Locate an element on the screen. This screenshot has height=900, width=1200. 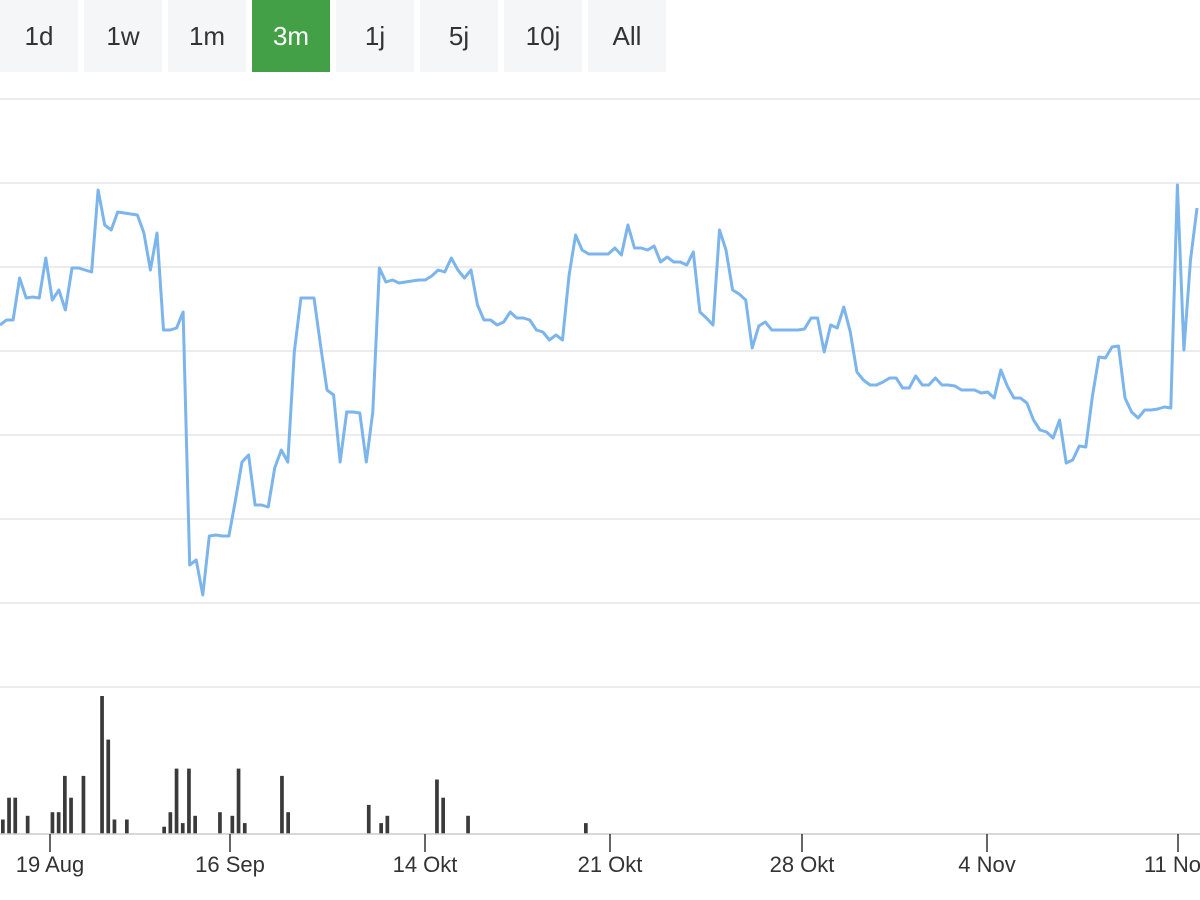
x-tick-label: 21 Okt is located at coordinates (610, 864).